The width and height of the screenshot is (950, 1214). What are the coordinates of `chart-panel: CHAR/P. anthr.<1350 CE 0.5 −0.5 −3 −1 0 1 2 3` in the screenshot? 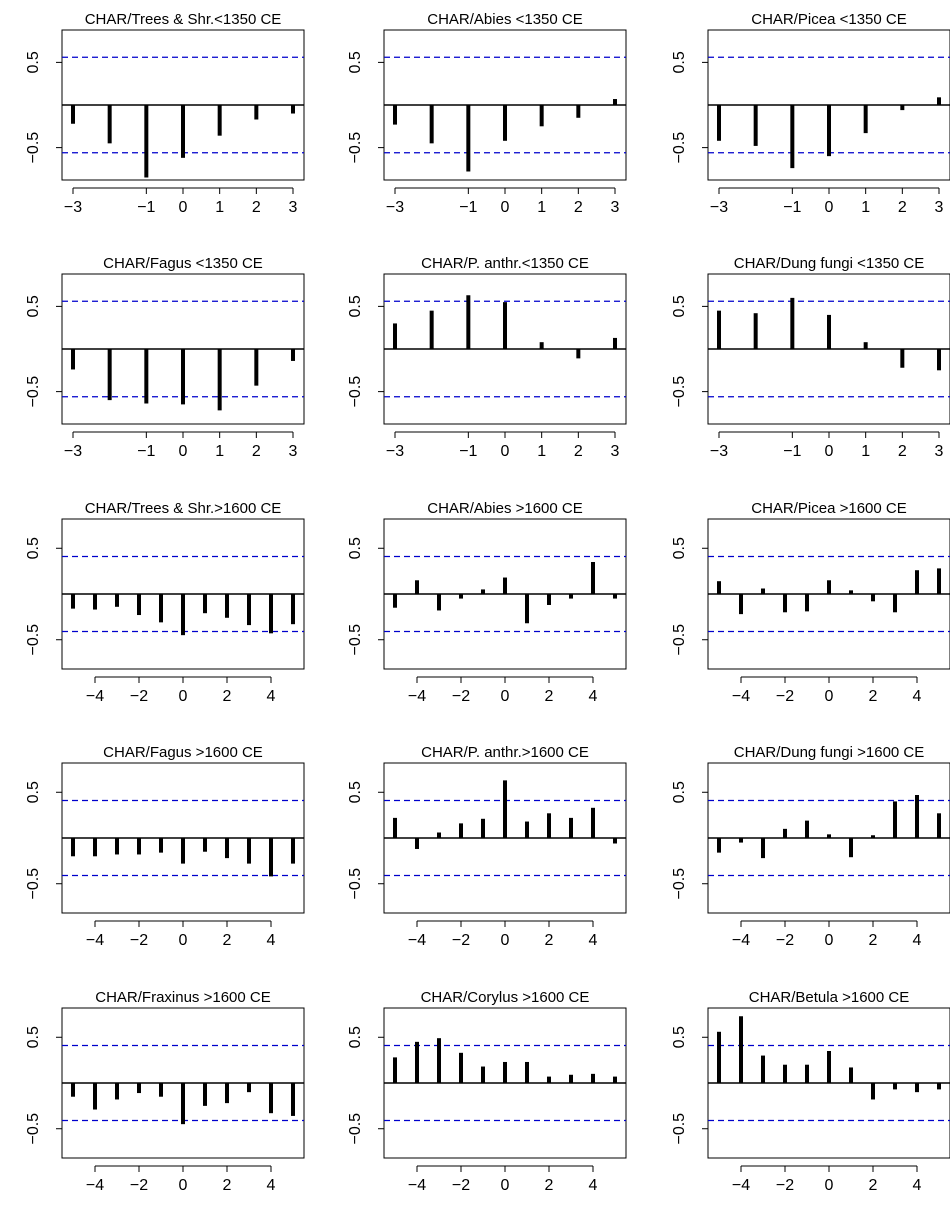 It's located at (487, 357).